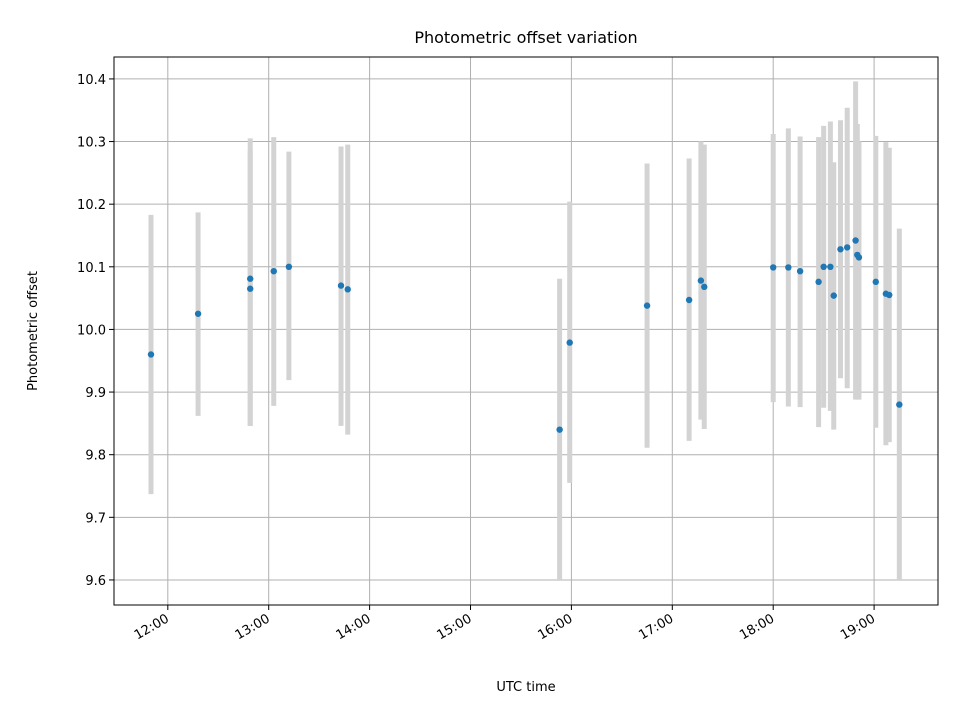 This screenshot has width=960, height=720. Describe the element at coordinates (525, 37) in the screenshot. I see `chart-title: Photometric offset variation` at that location.